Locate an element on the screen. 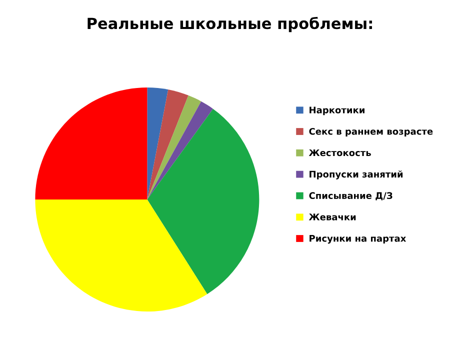 The width and height of the screenshot is (460, 350). chart-title: Реальные школьные проблемы: is located at coordinates (230, 24).